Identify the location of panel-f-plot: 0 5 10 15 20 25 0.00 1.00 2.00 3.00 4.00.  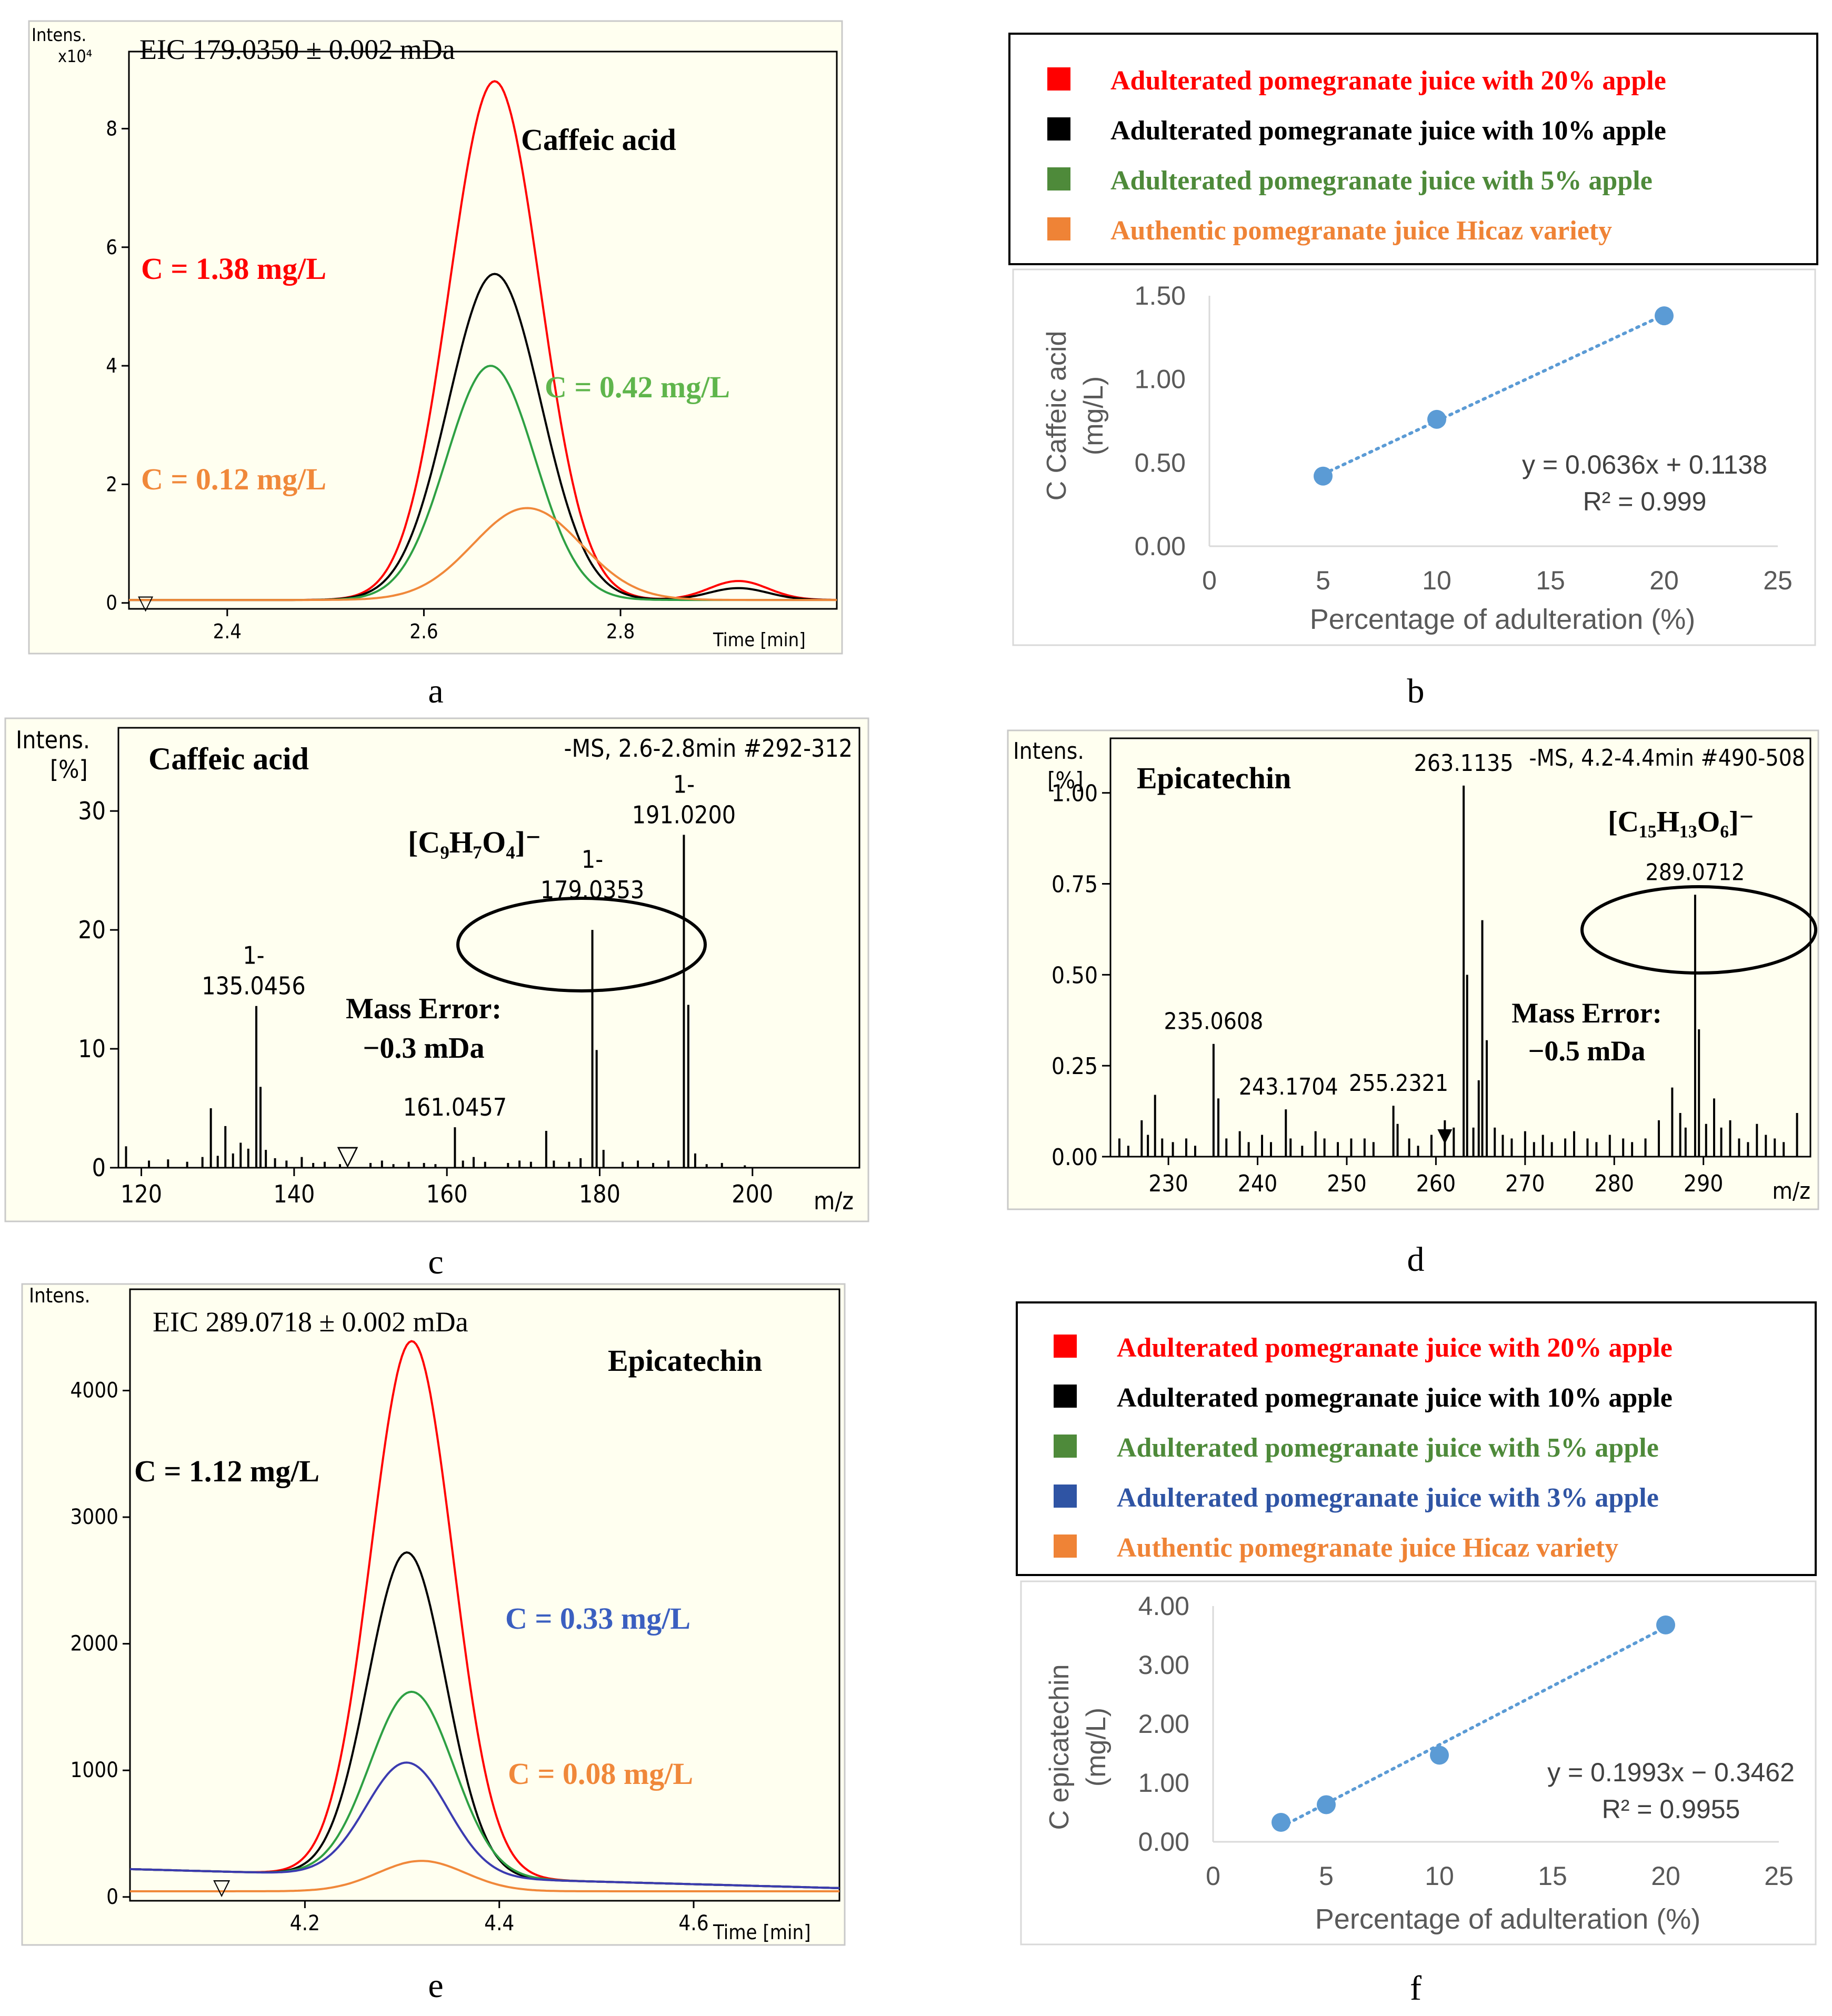
(1466, 1741).